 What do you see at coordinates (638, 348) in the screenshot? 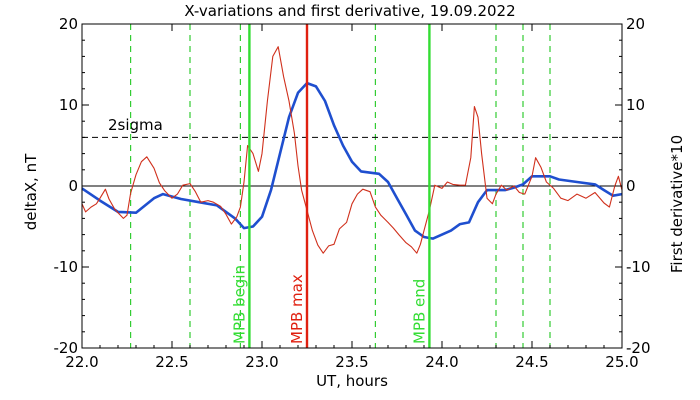
I see `y-right-tick-label-0: -20` at bounding box center [638, 348].